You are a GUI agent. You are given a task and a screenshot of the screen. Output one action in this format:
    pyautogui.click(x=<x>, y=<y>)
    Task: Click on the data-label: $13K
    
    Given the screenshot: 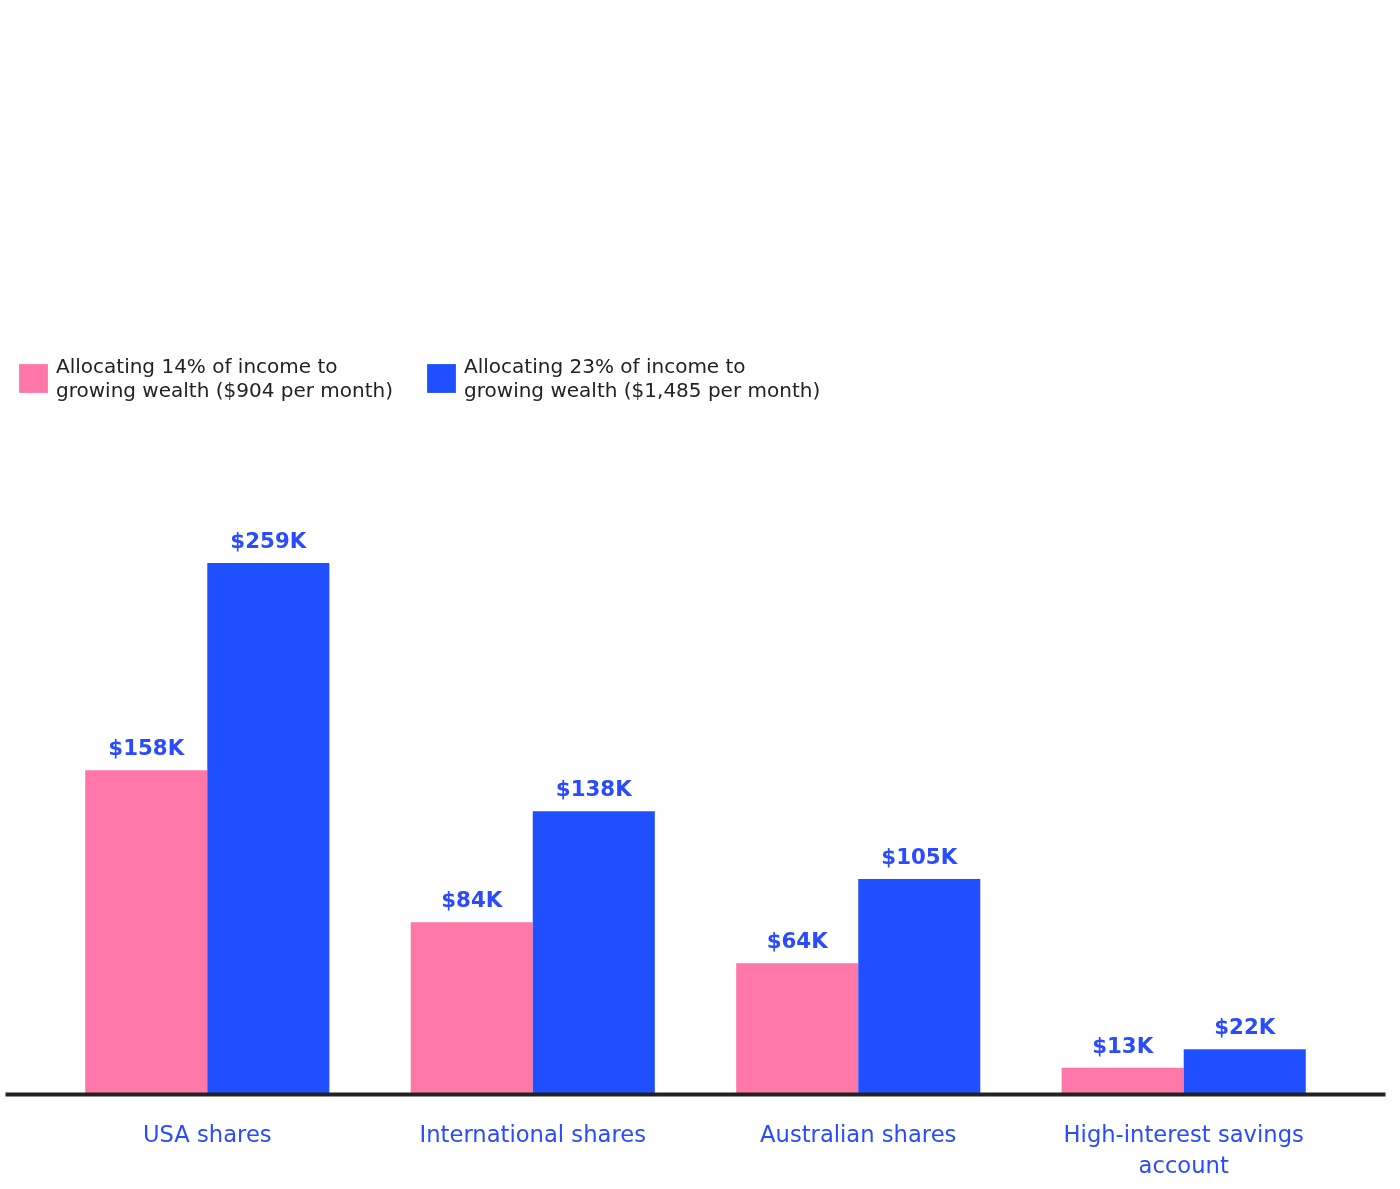 What is the action you would take?
    pyautogui.click(x=1123, y=1045)
    